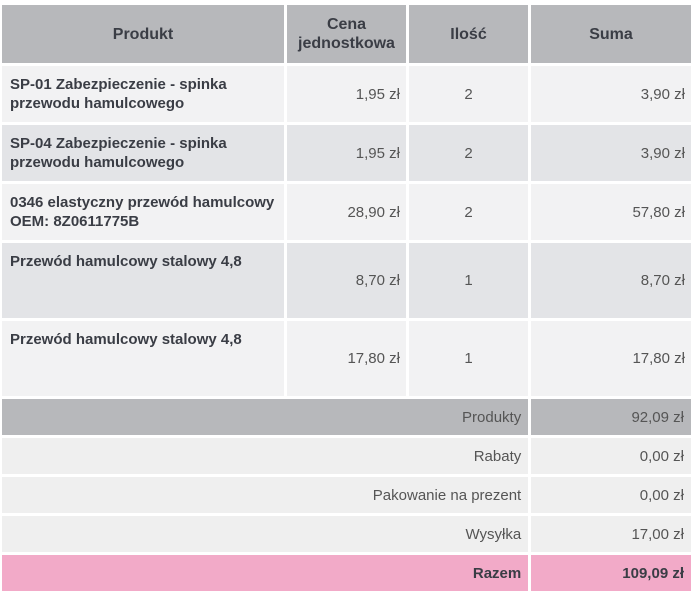 The height and width of the screenshot is (602, 695). What do you see at coordinates (265, 573) in the screenshot?
I see `summary-total-label: Razem` at bounding box center [265, 573].